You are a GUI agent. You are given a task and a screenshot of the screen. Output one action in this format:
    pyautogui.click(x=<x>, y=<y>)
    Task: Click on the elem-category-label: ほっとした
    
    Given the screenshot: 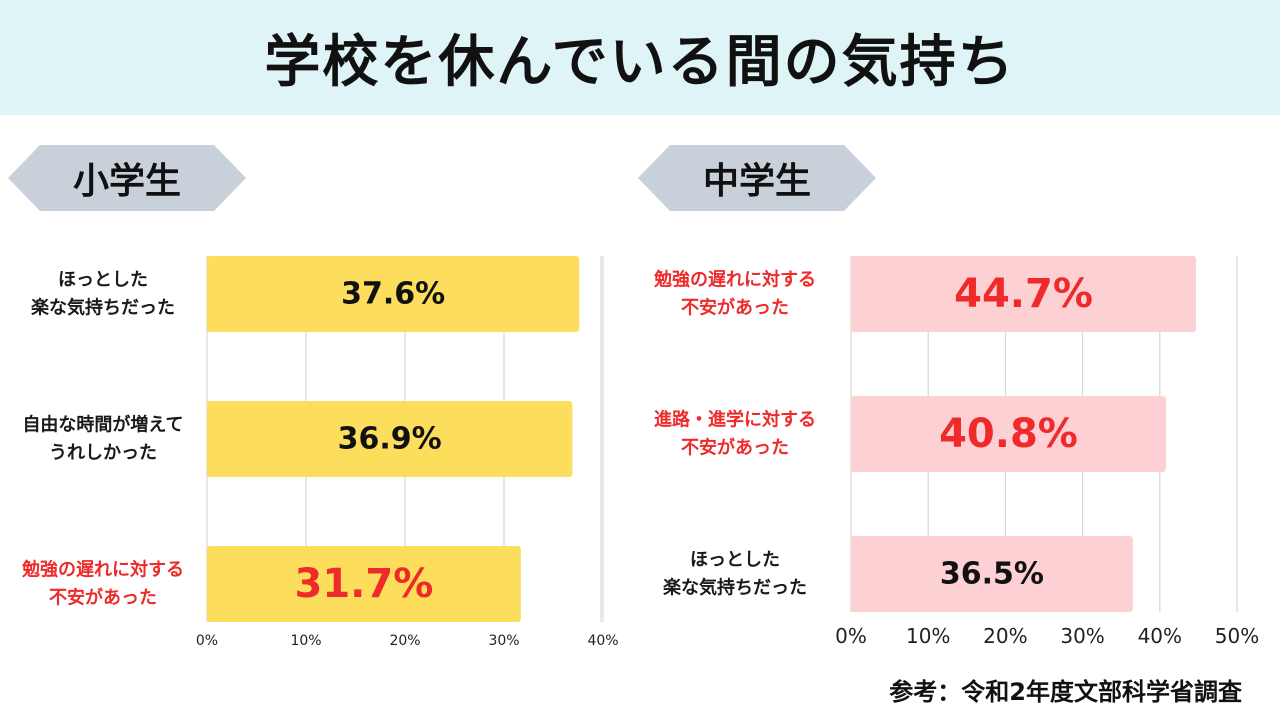 What is the action you would take?
    pyautogui.click(x=103, y=280)
    